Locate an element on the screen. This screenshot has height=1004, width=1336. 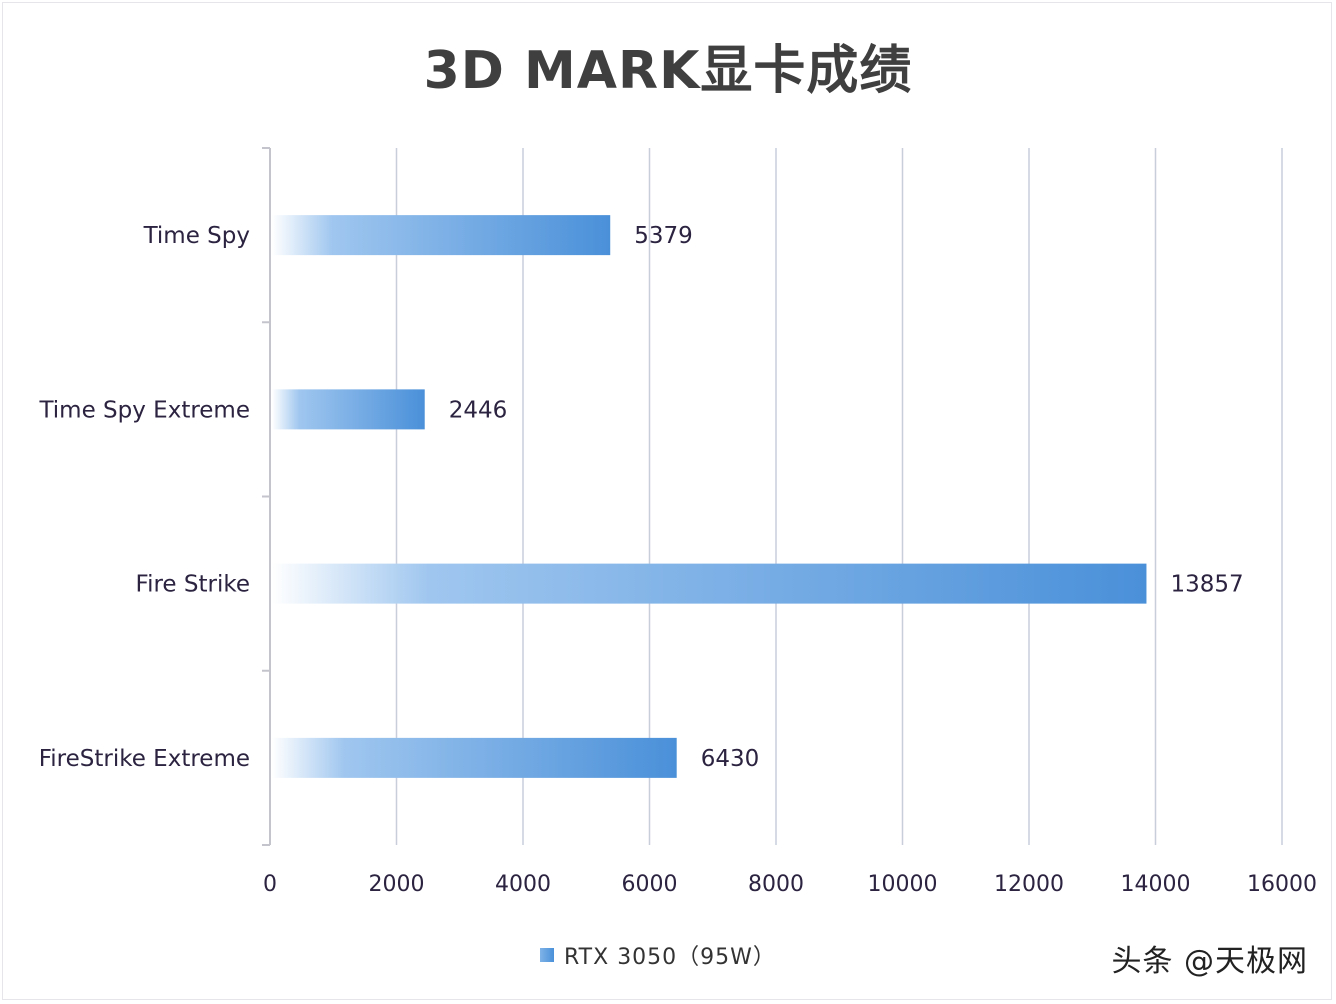
x-tick-label: 2000 is located at coordinates (397, 884).